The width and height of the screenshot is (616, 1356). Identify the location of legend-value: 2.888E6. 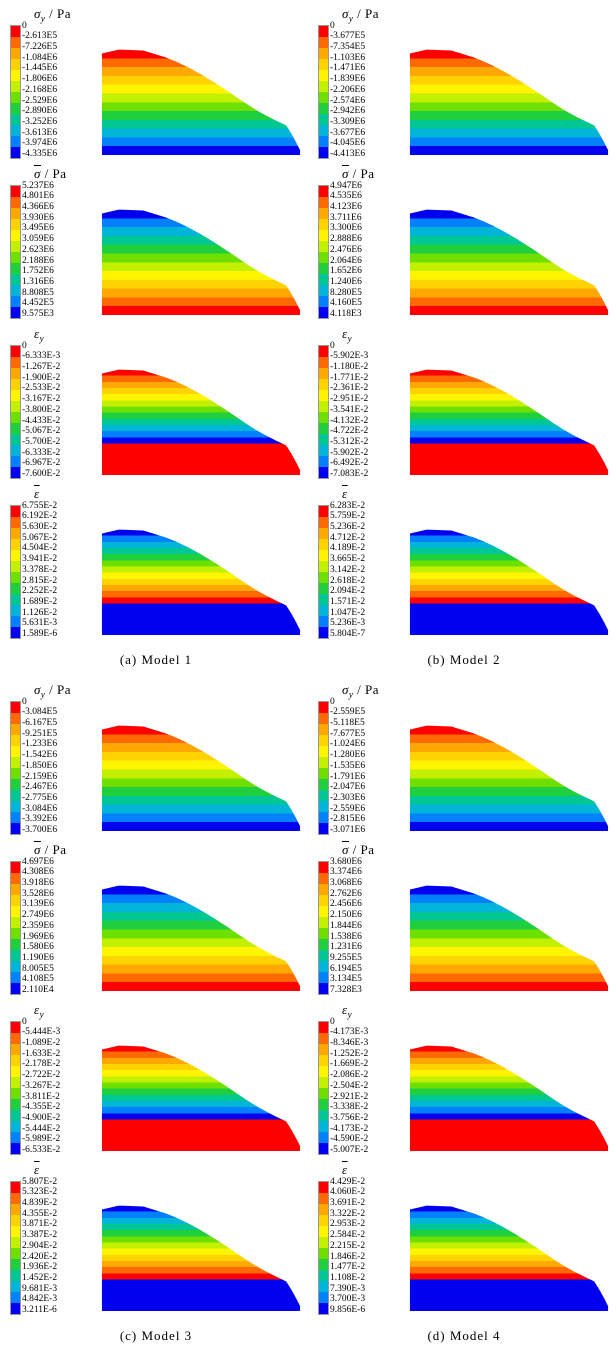
(346, 239).